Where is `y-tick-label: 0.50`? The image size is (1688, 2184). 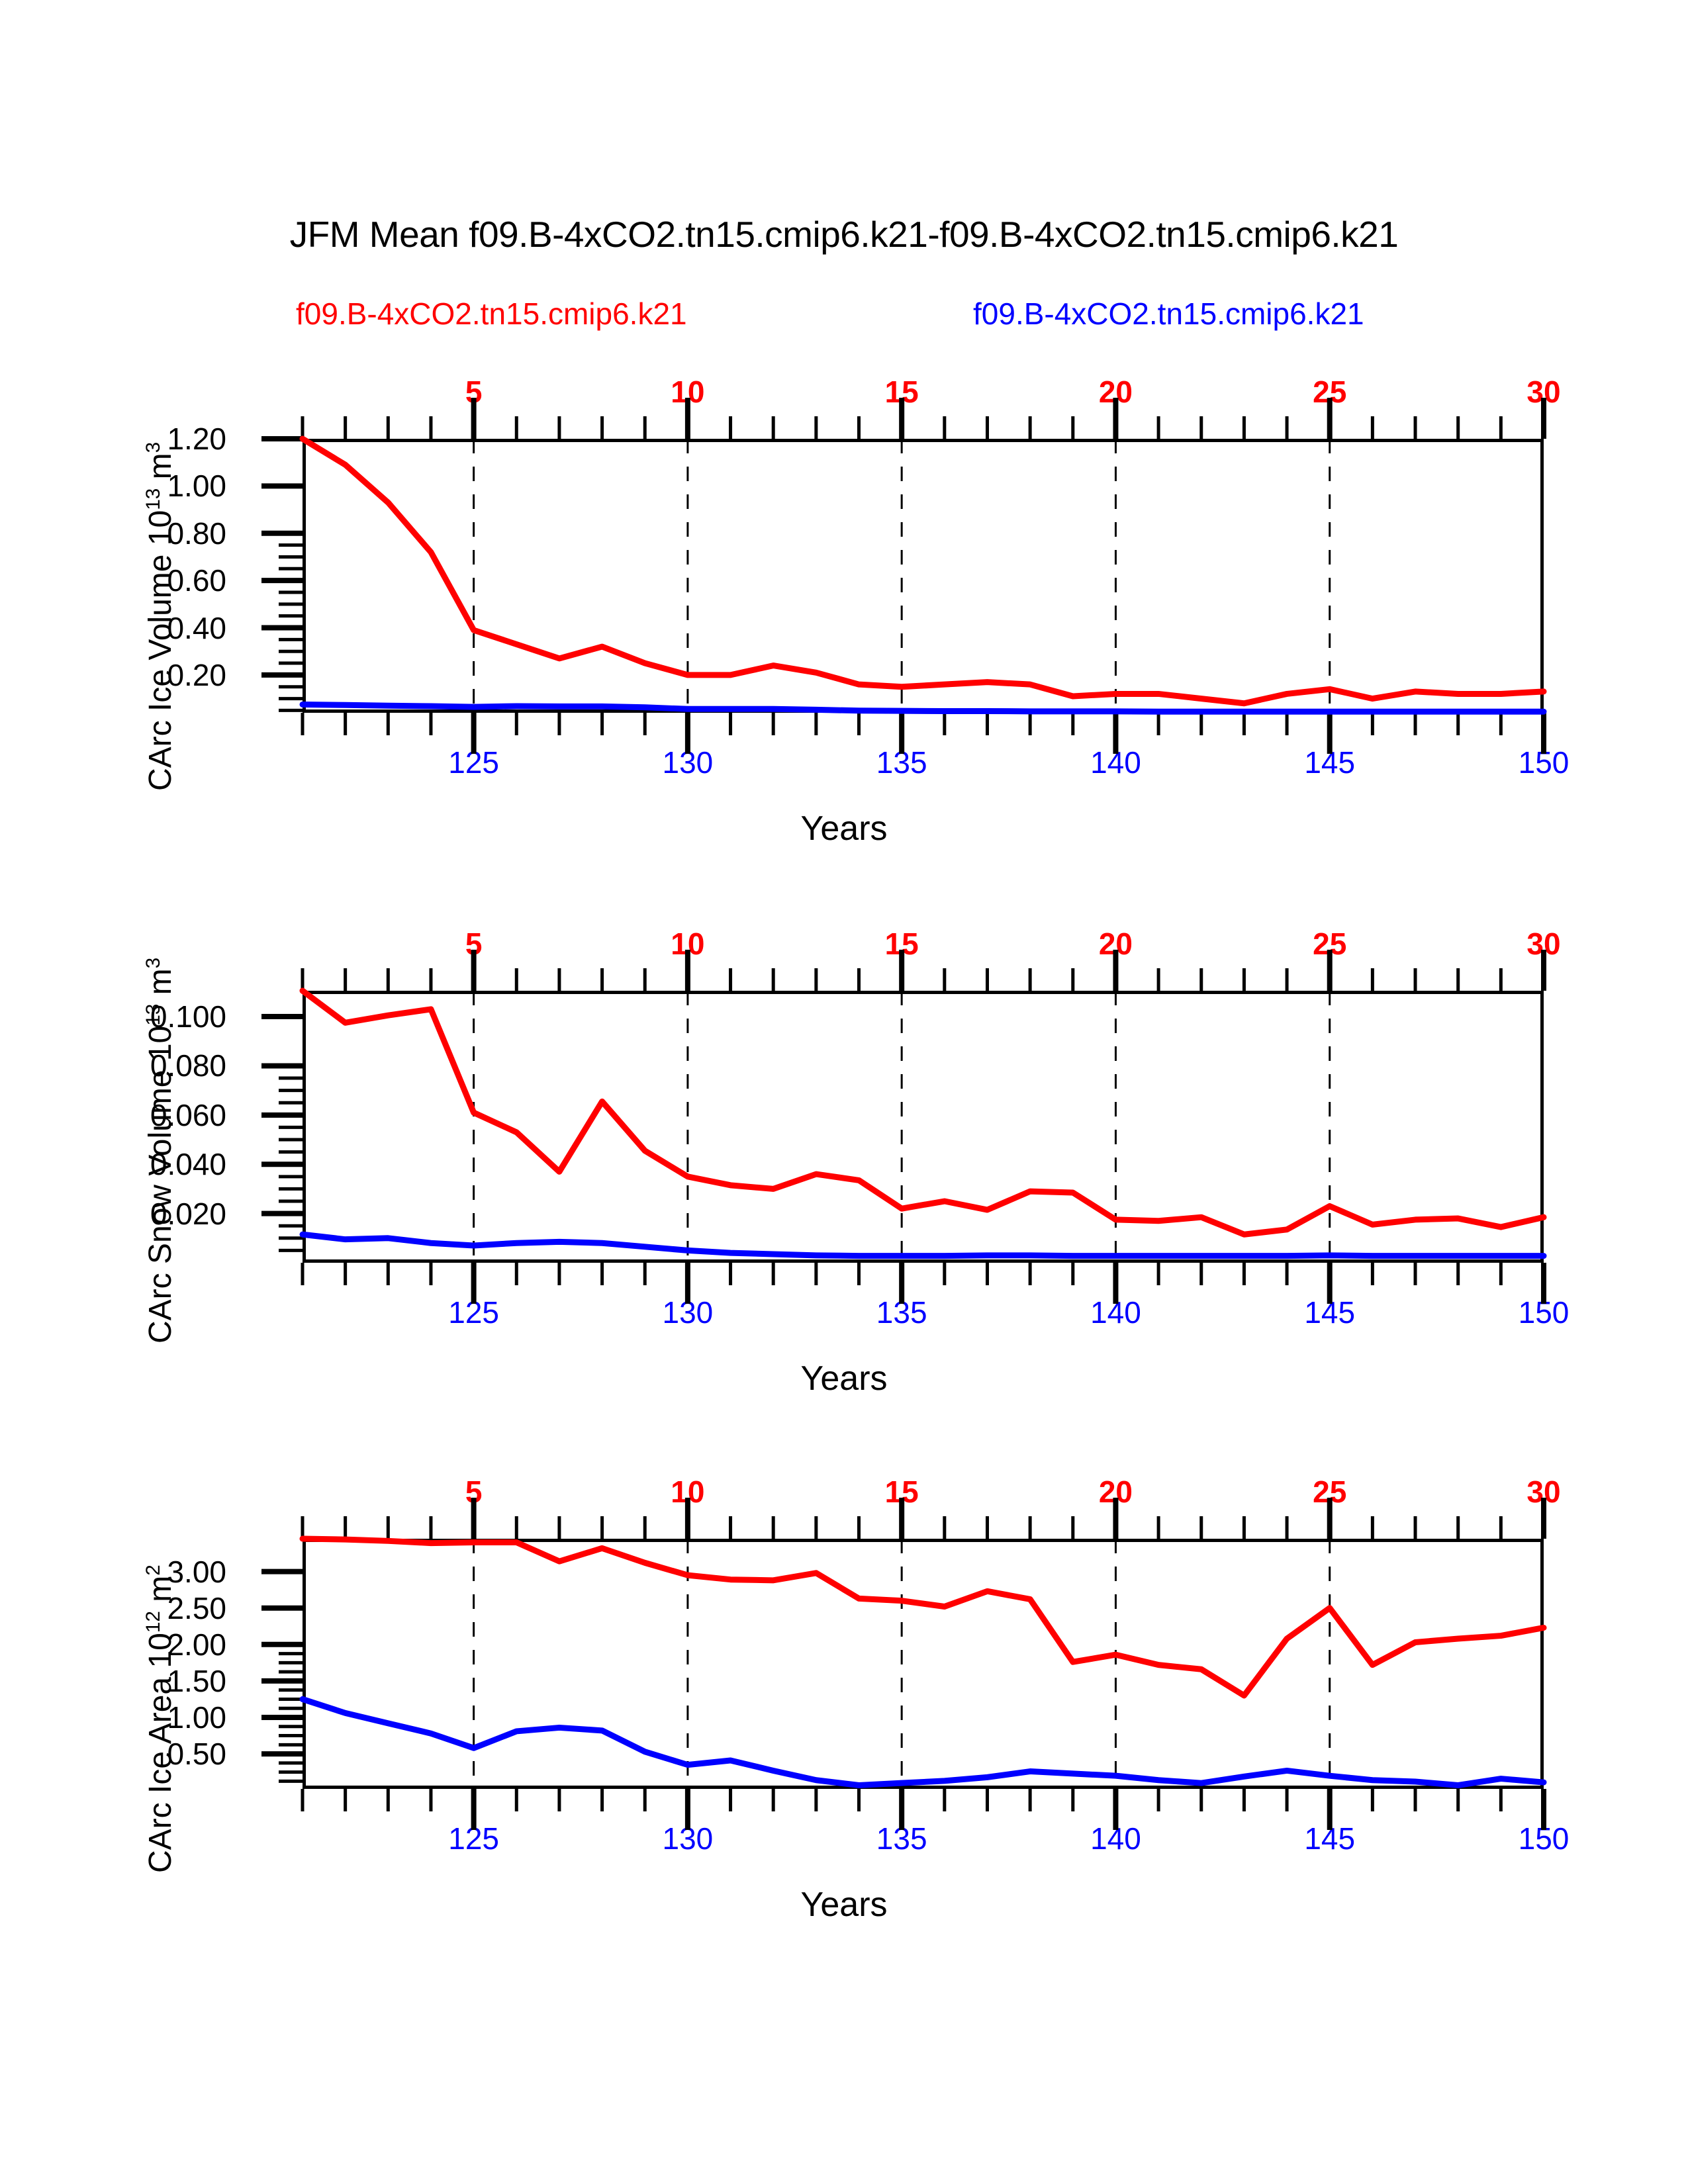
y-tick-label: 0.50 is located at coordinates (196, 1755).